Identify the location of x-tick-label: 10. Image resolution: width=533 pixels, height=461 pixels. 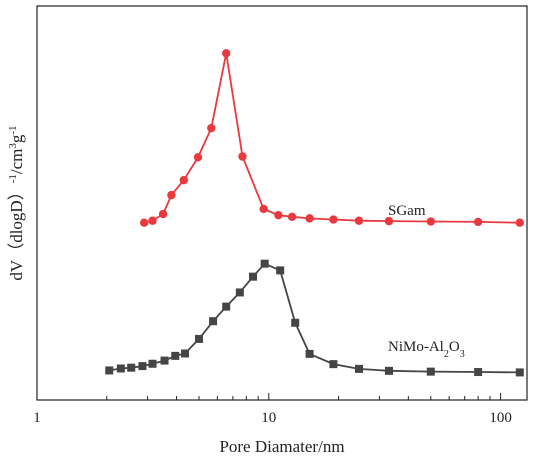
(268, 418).